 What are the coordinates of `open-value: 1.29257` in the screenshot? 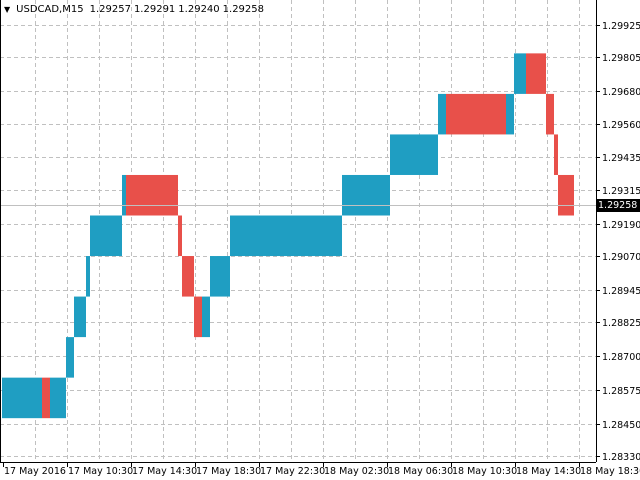 It's located at (110, 9).